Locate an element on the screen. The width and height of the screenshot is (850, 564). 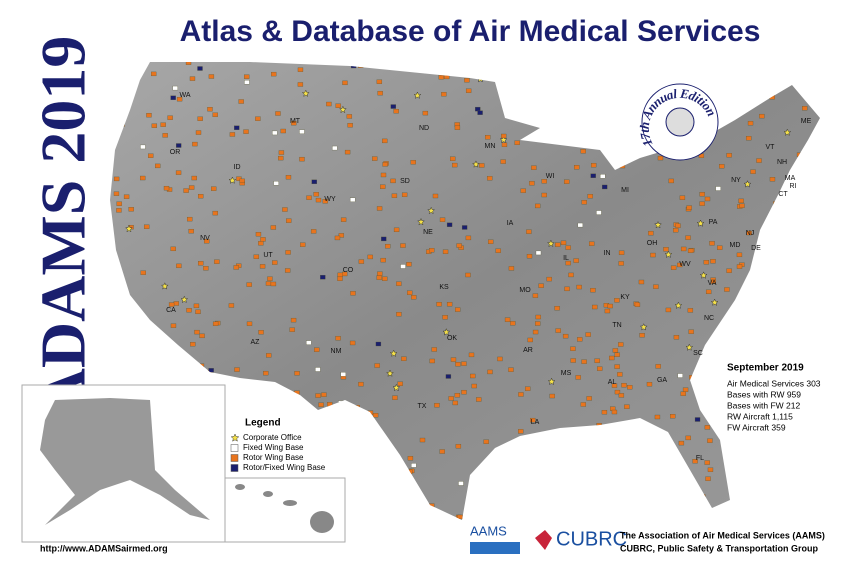
state-label: ND is located at coordinates (424, 128).